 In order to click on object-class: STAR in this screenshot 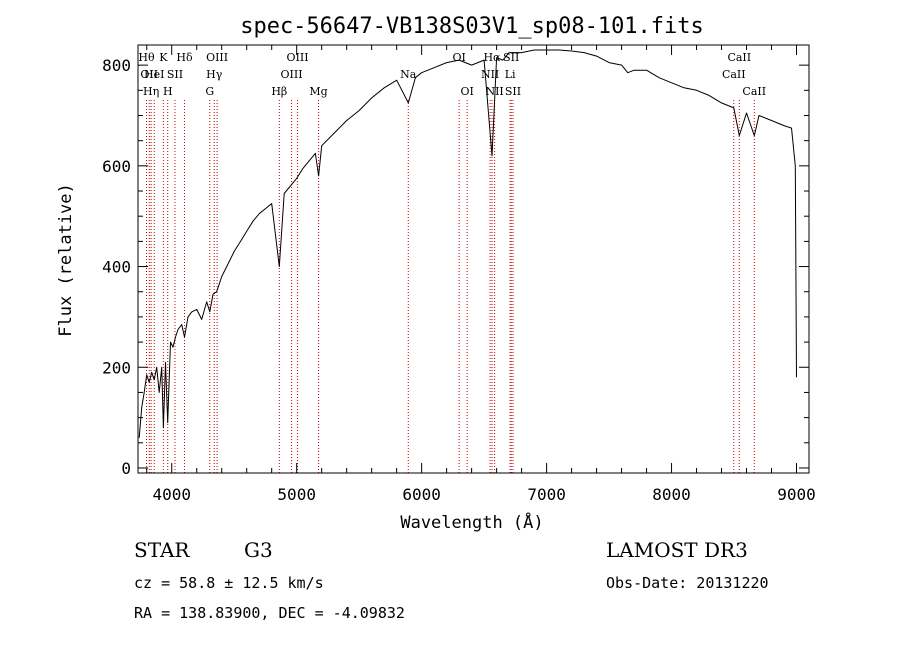, I will do `click(162, 550)`.